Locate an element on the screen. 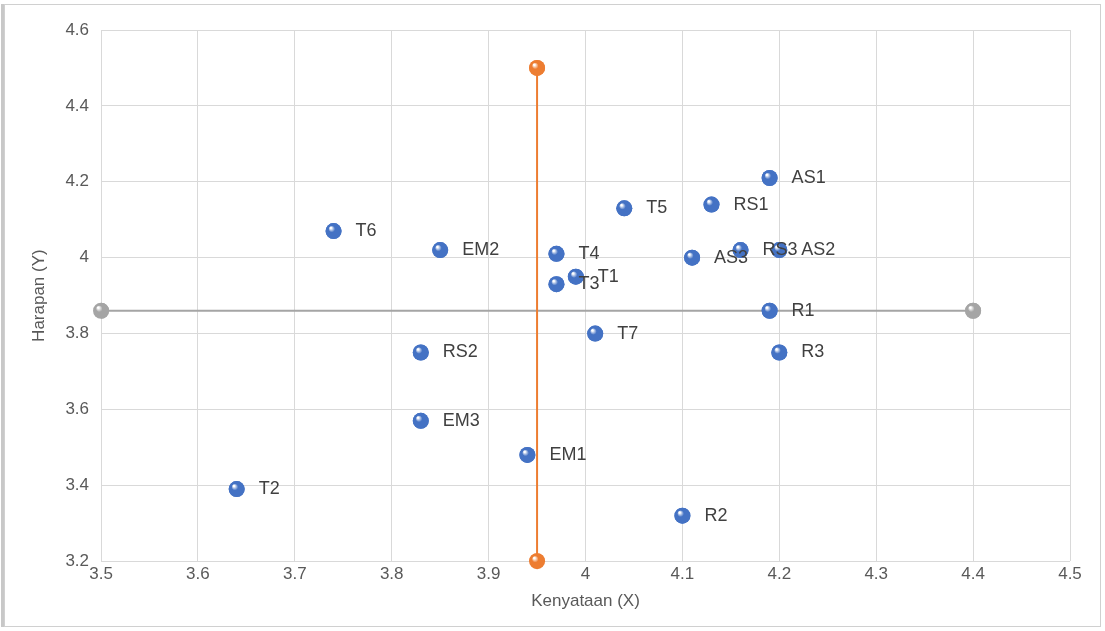 This screenshot has height=631, width=1105. x-tick-label: 4 is located at coordinates (585, 574).